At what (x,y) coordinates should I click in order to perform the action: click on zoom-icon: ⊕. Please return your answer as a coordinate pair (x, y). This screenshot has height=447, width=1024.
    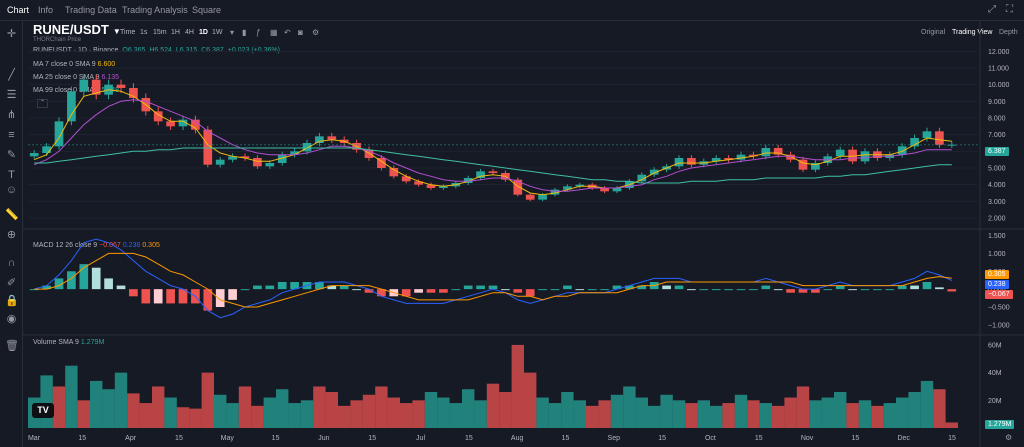
    Looking at the image, I should click on (11, 235).